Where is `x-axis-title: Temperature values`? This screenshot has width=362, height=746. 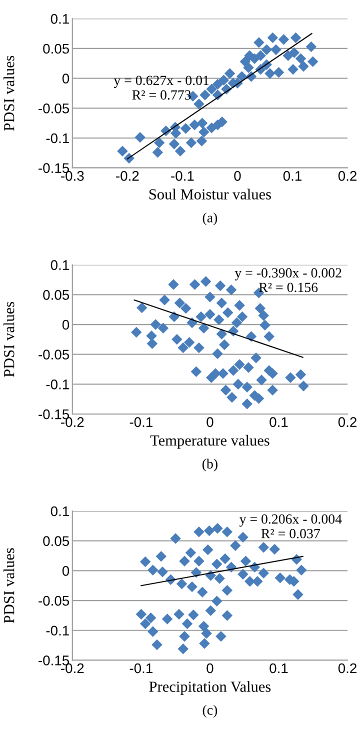 x-axis-title: Temperature values is located at coordinates (210, 441).